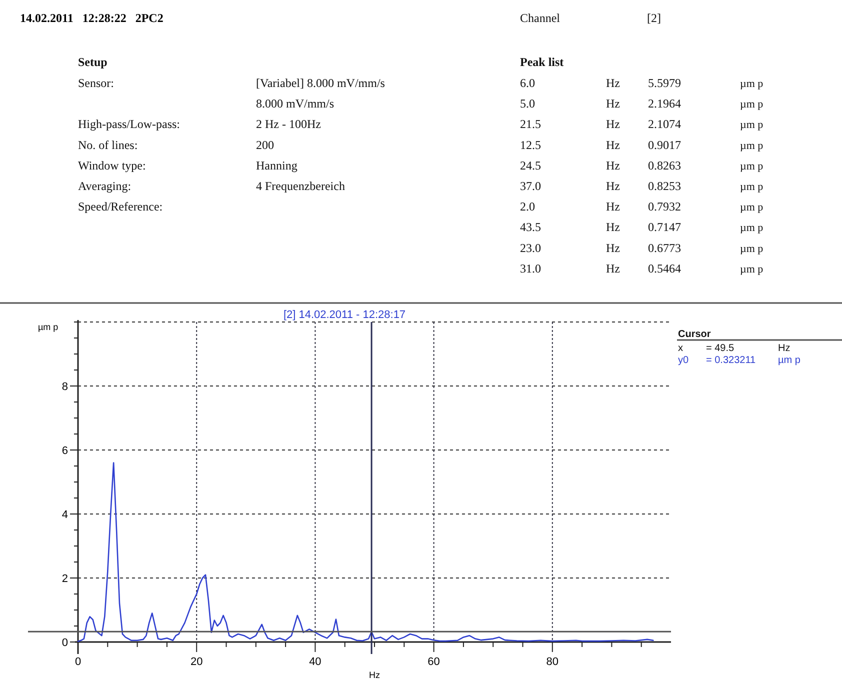  I want to click on text: Setup, so click(93, 62).